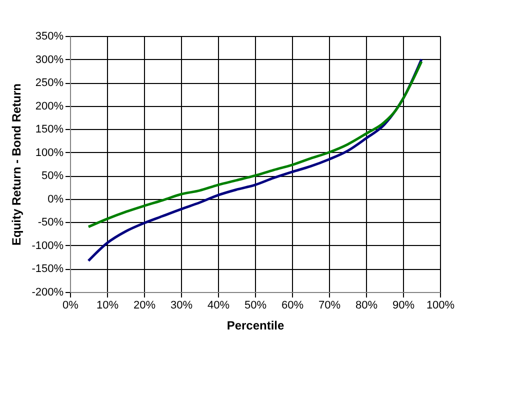 The image size is (508, 395). Describe the element at coordinates (255, 306) in the screenshot. I see `x-tick-label: 50%` at that location.